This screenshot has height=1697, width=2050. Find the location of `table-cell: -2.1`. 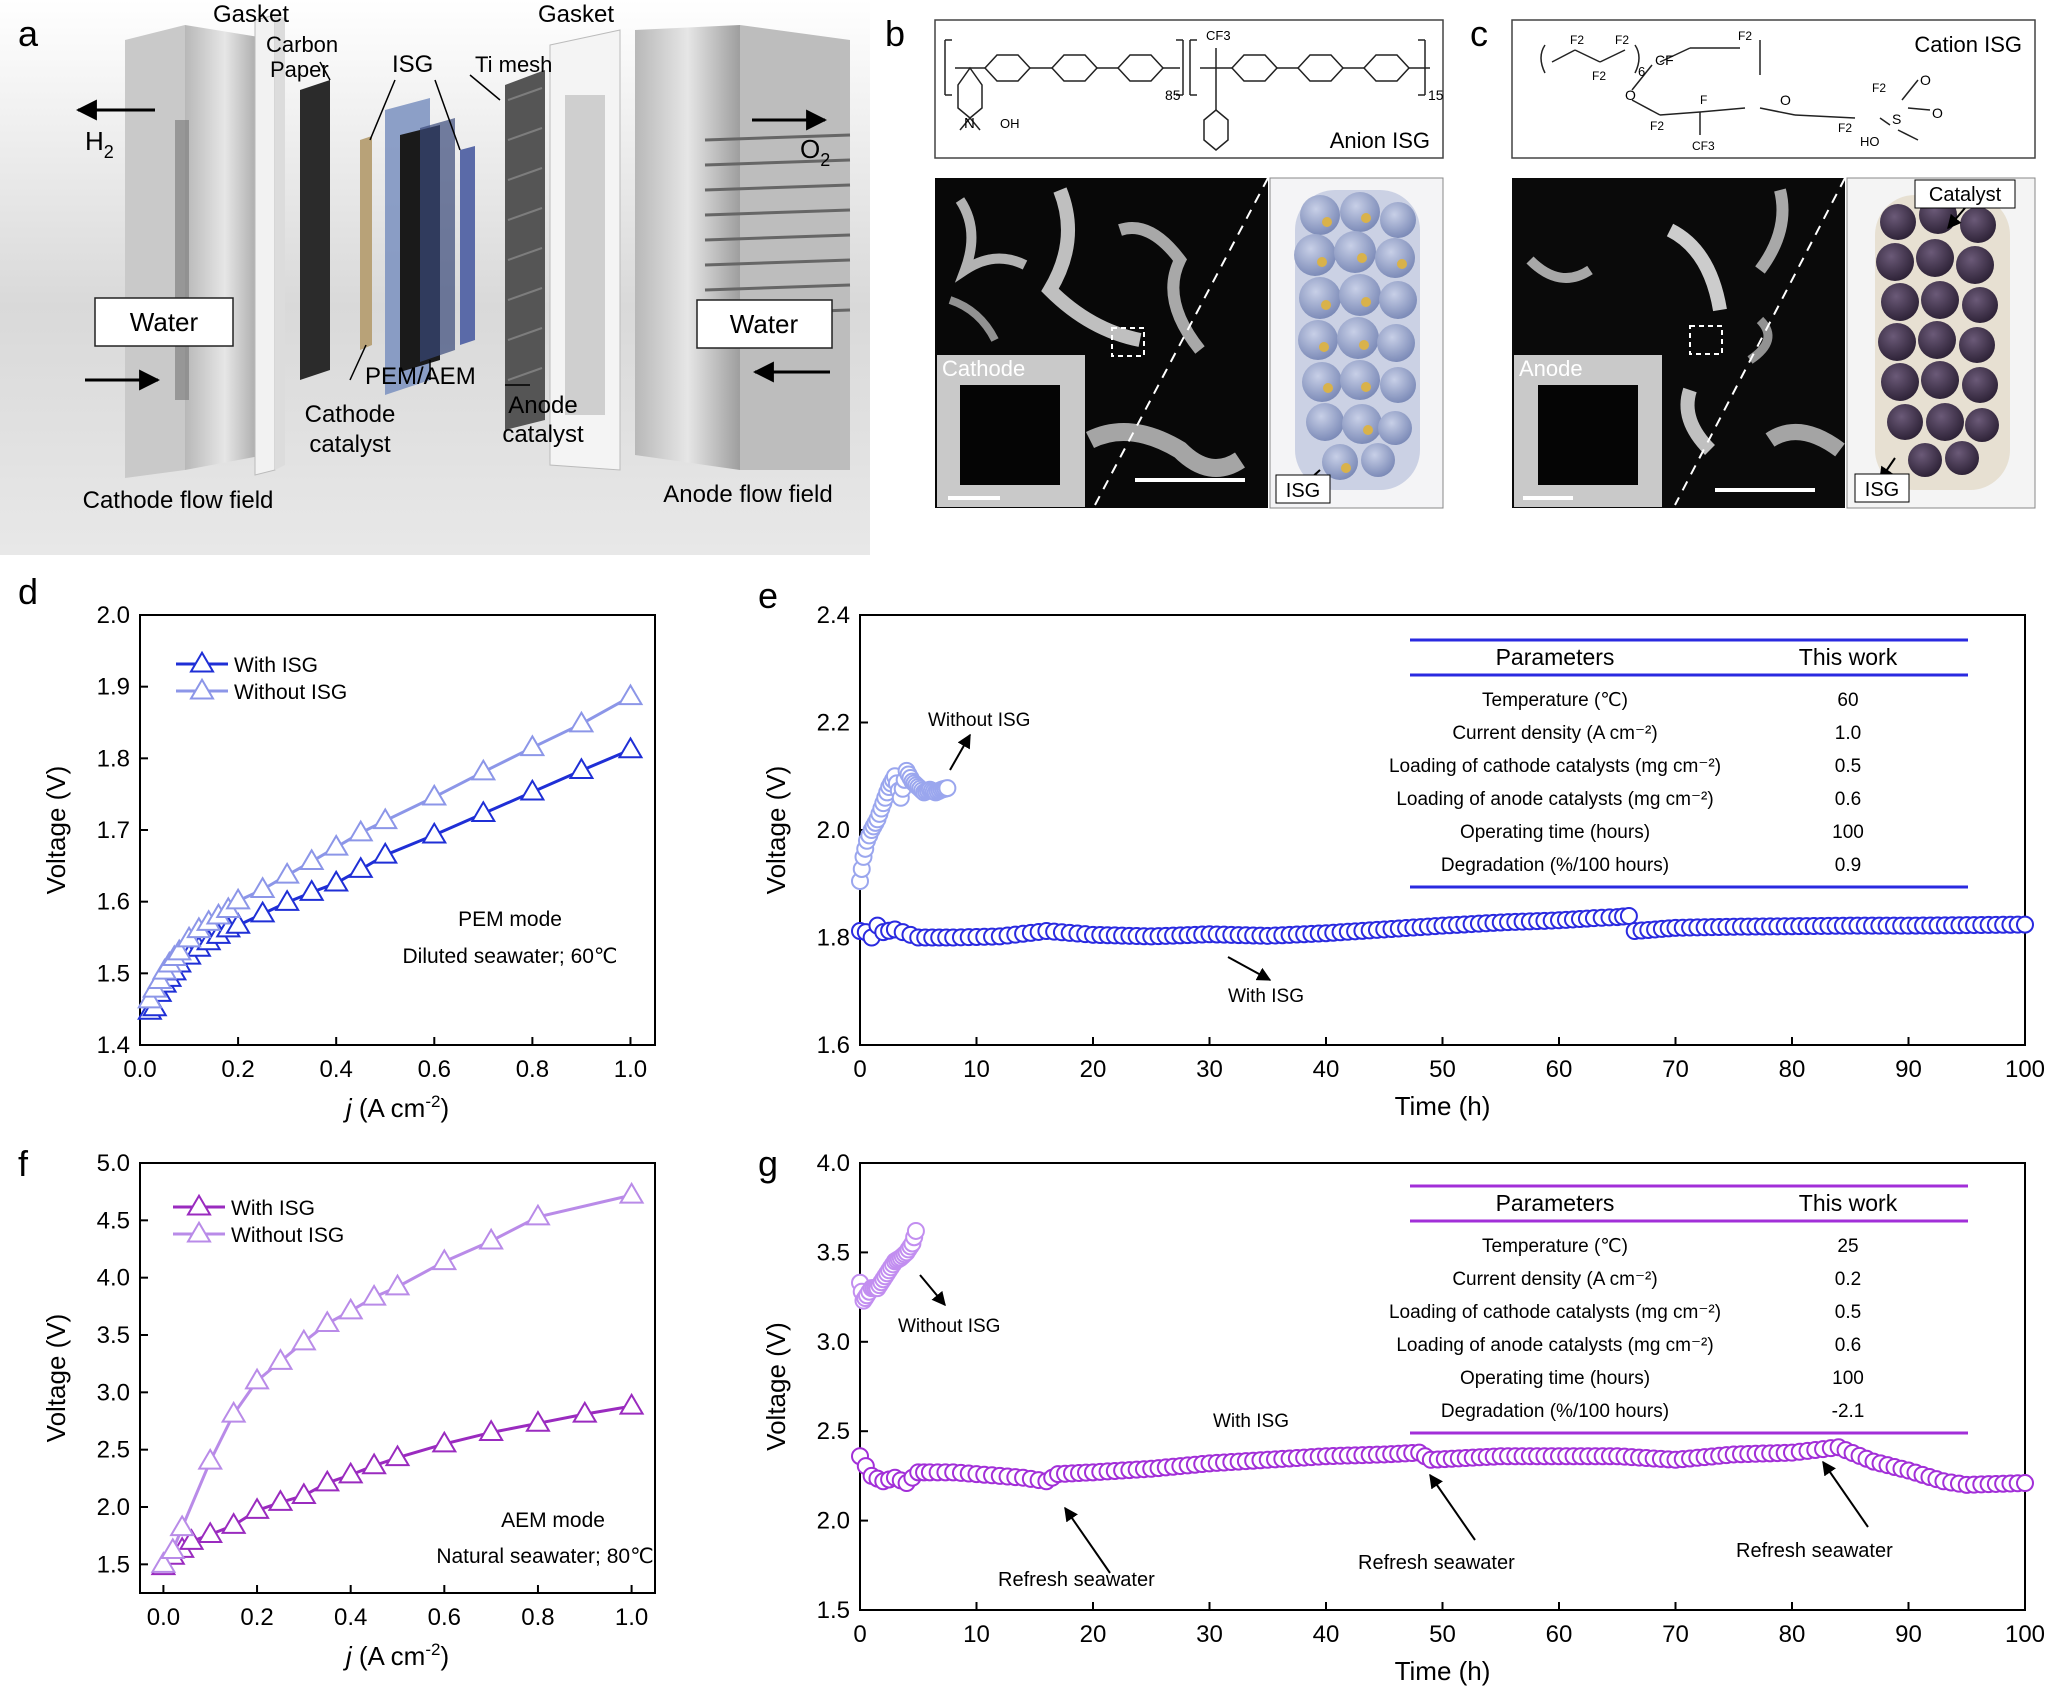

table-cell: -2.1 is located at coordinates (1848, 1411).